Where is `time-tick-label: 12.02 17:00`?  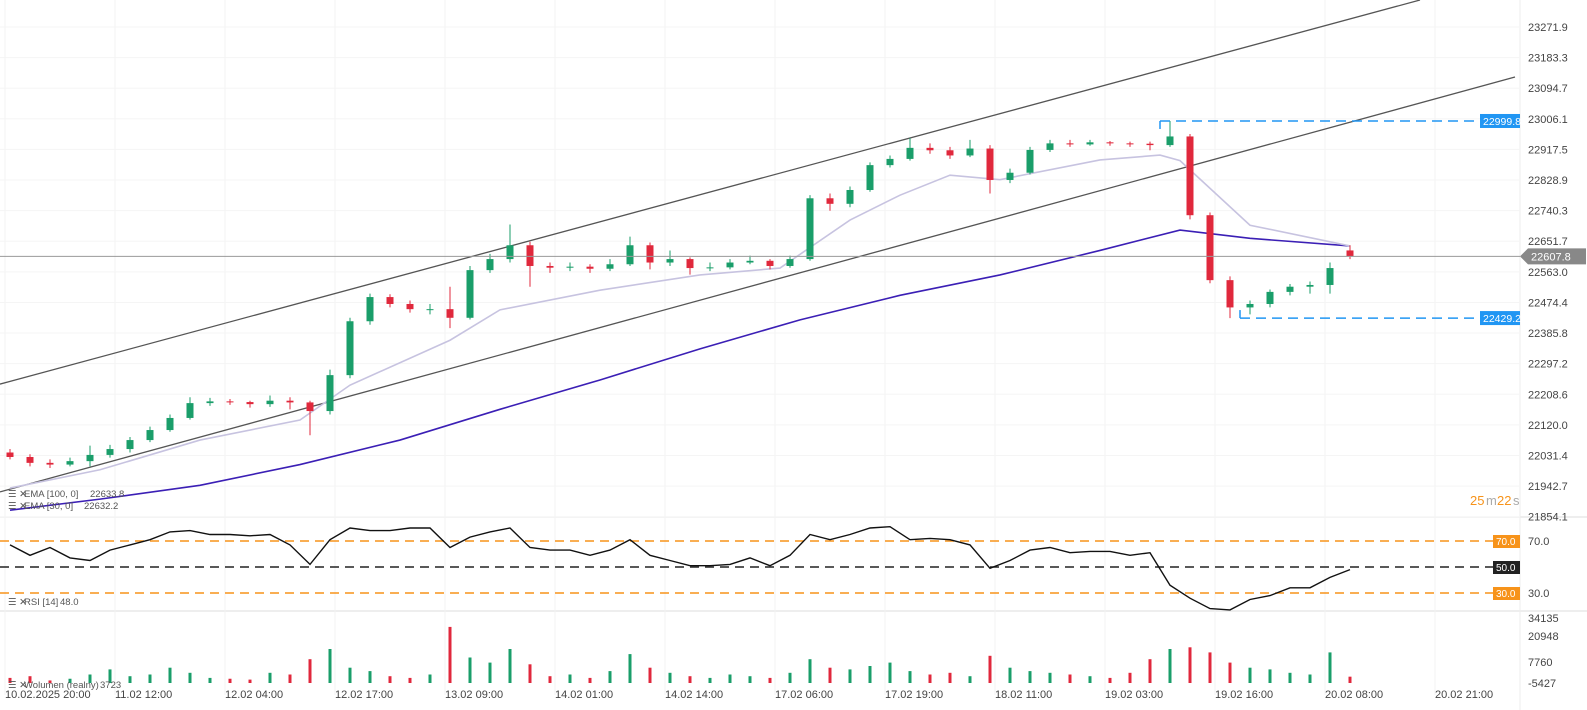 time-tick-label: 12.02 17:00 is located at coordinates (364, 695).